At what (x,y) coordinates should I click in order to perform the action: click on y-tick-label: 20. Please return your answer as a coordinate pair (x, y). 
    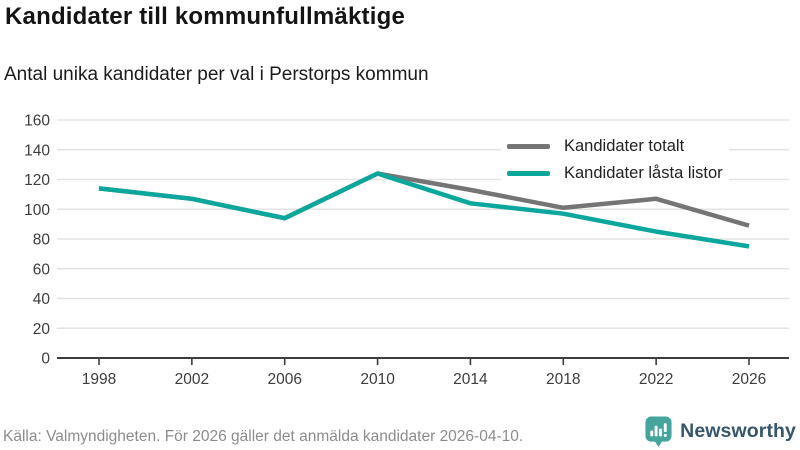
    Looking at the image, I should click on (42, 329).